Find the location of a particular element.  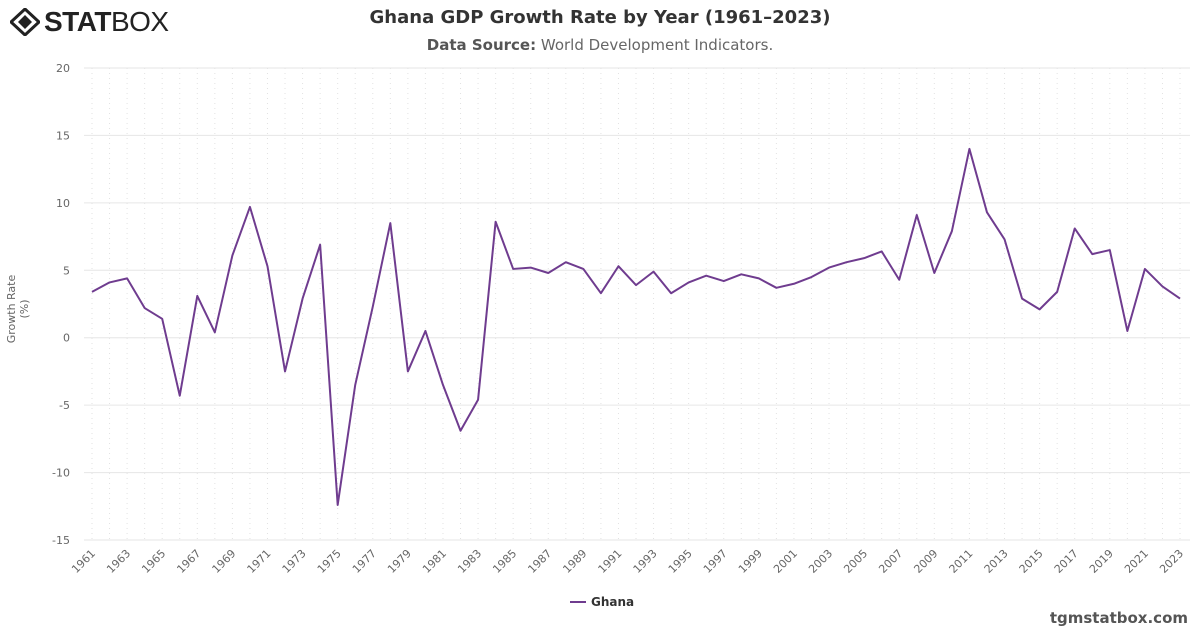

logo-text: STATBOX is located at coordinates (106, 21).